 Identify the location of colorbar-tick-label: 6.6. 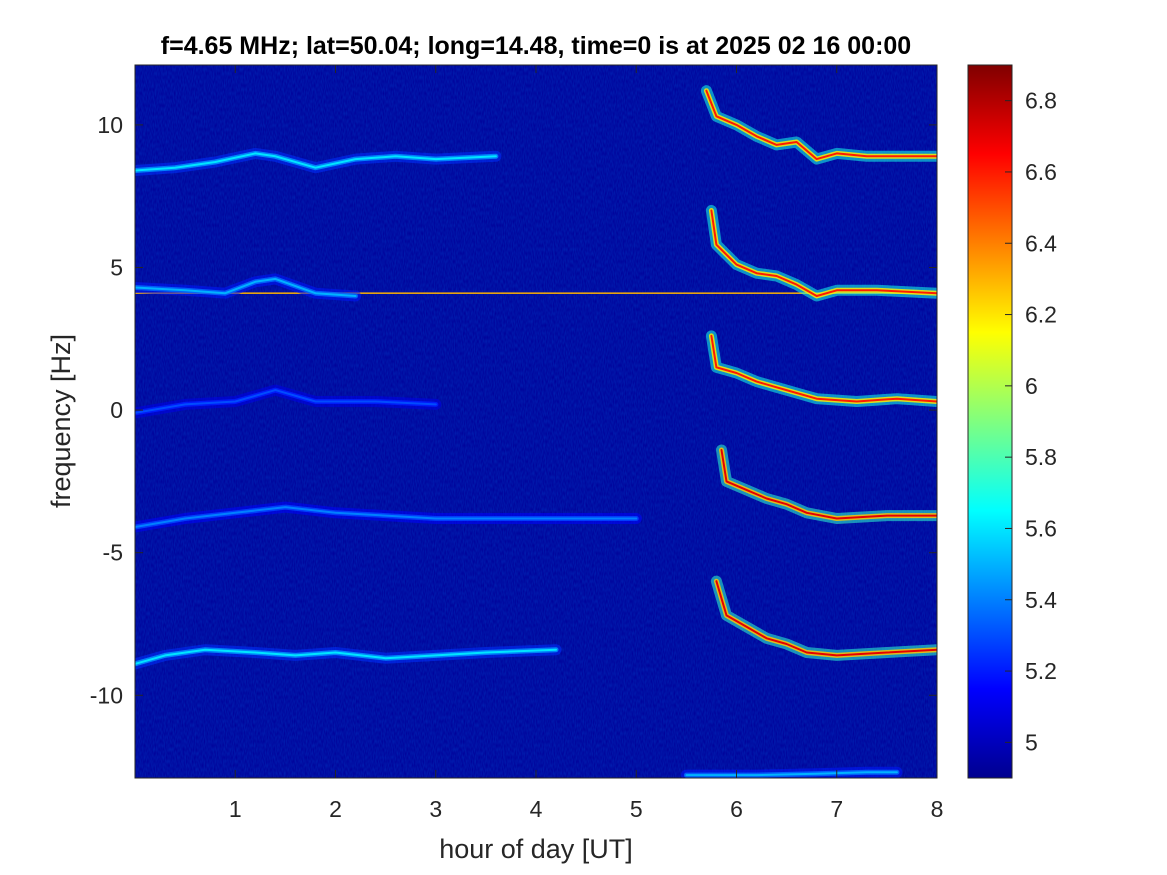
(1041, 172).